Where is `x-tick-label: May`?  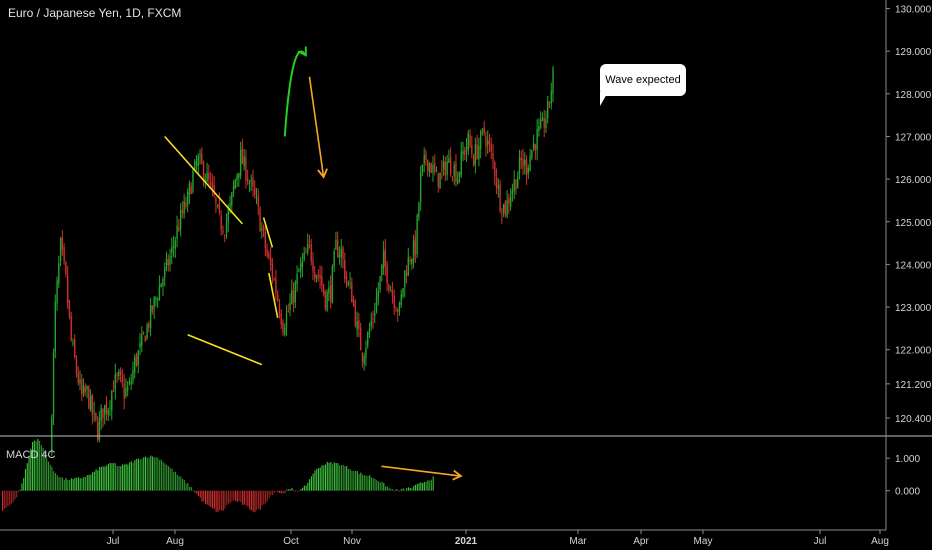
x-tick-label: May is located at coordinates (703, 541).